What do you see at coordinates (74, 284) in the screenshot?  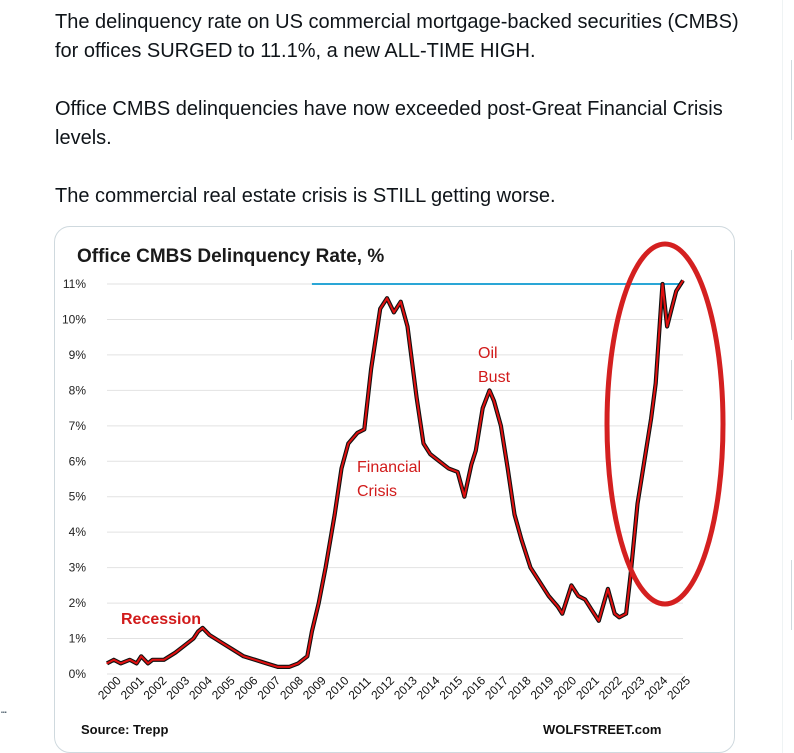 I see `y-tick-label: 11%` at bounding box center [74, 284].